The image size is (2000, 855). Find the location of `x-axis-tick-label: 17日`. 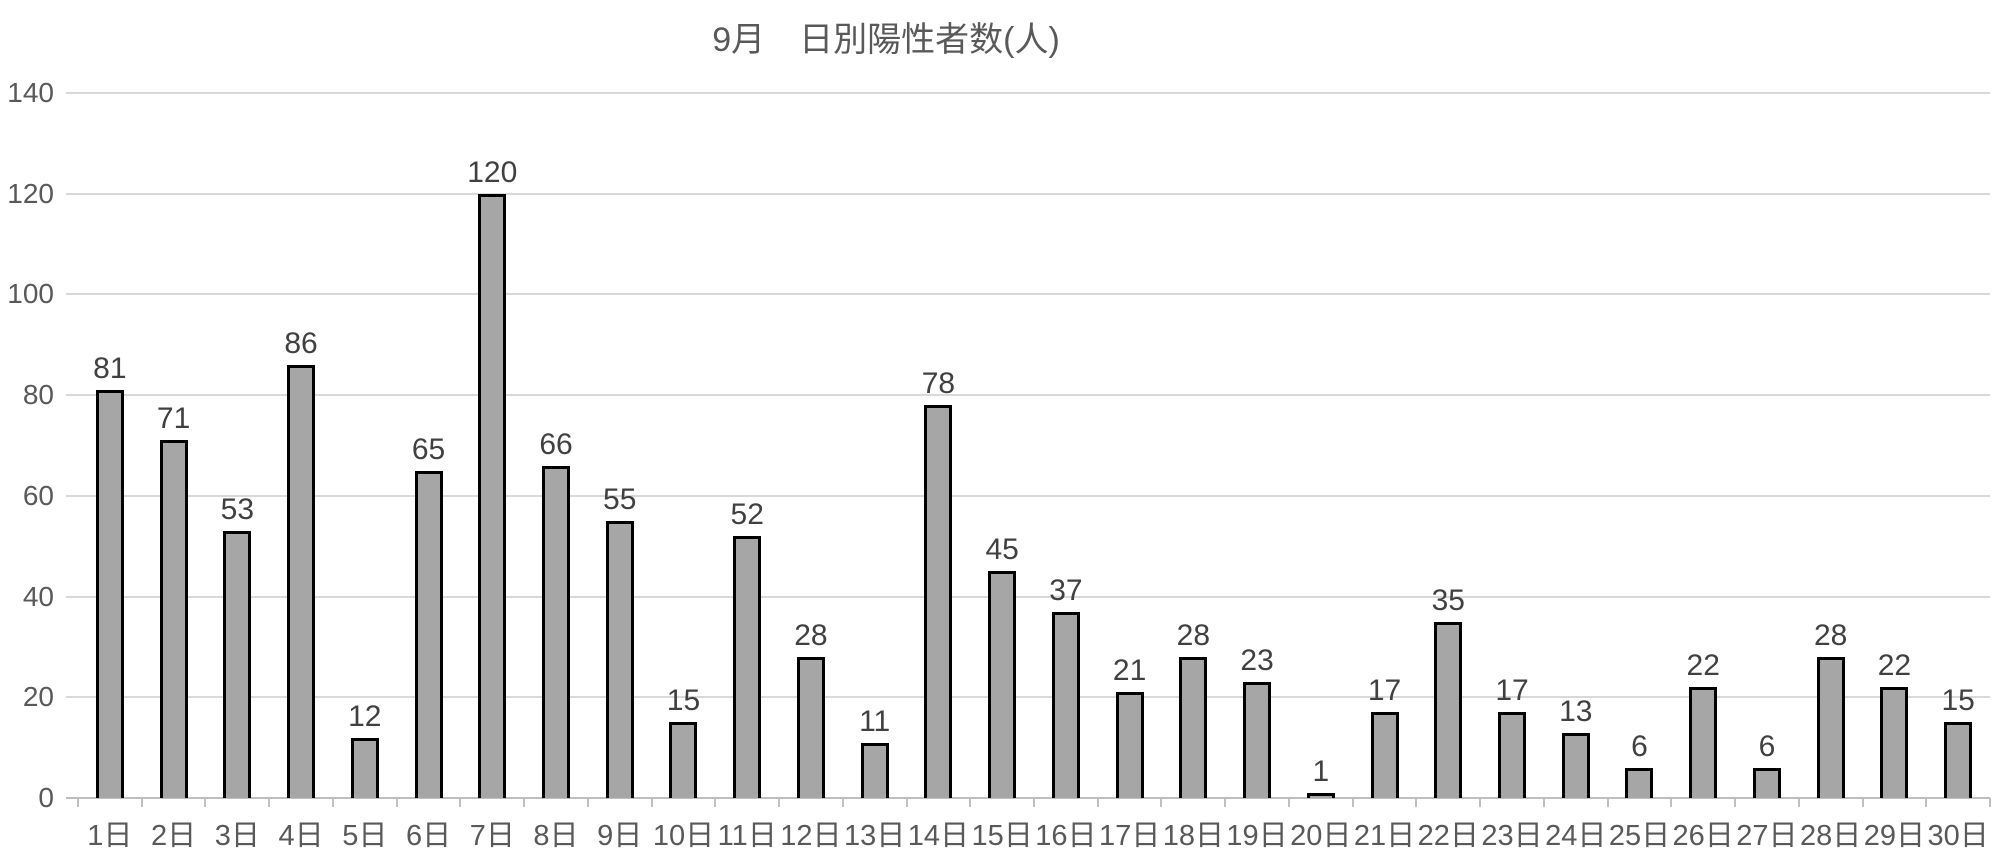

x-axis-tick-label: 17日 is located at coordinates (1129, 836).